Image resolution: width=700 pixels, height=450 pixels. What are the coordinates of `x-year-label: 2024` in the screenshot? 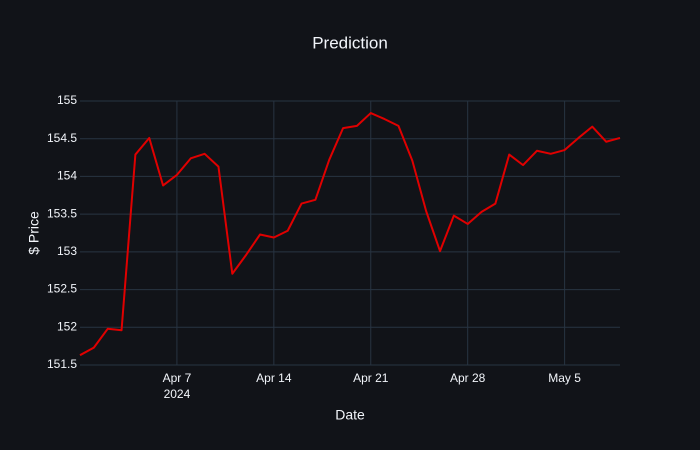 It's located at (177, 394).